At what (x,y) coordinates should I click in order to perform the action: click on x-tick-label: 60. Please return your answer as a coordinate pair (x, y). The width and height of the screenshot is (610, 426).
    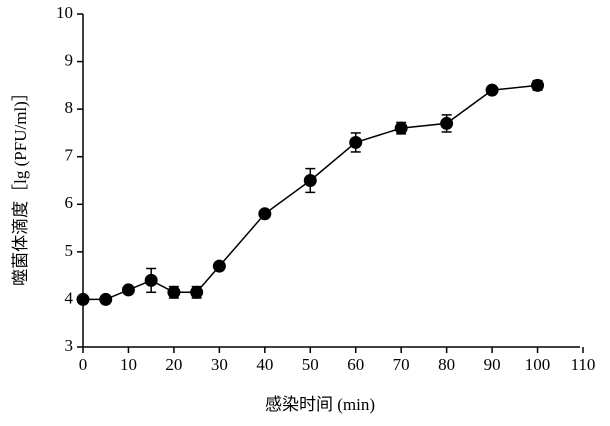
    Looking at the image, I should click on (355, 364).